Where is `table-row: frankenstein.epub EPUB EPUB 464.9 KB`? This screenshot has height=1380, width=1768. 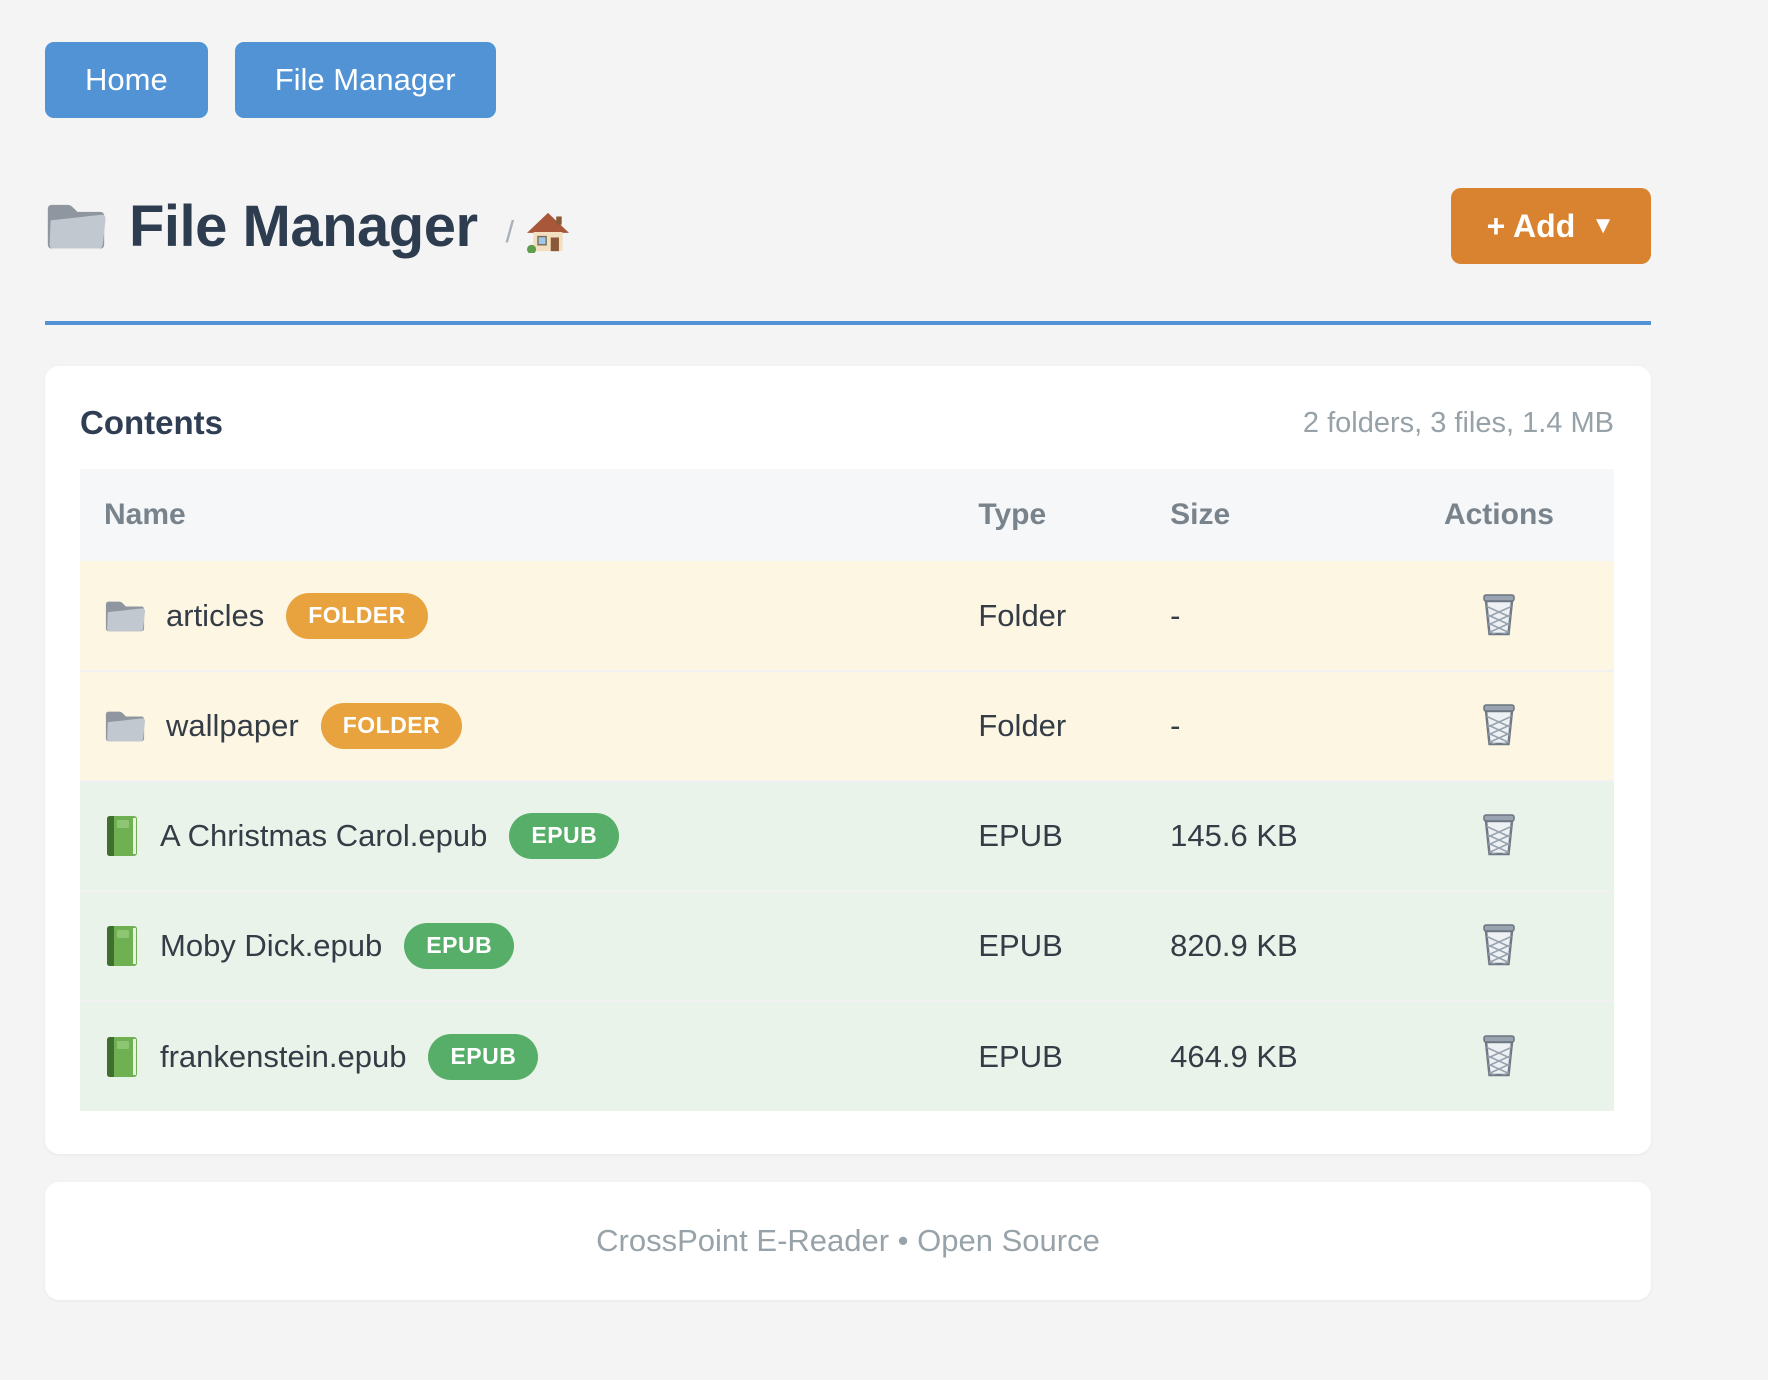 table-row: frankenstein.epub EPUB EPUB 464.9 KB is located at coordinates (847, 1055).